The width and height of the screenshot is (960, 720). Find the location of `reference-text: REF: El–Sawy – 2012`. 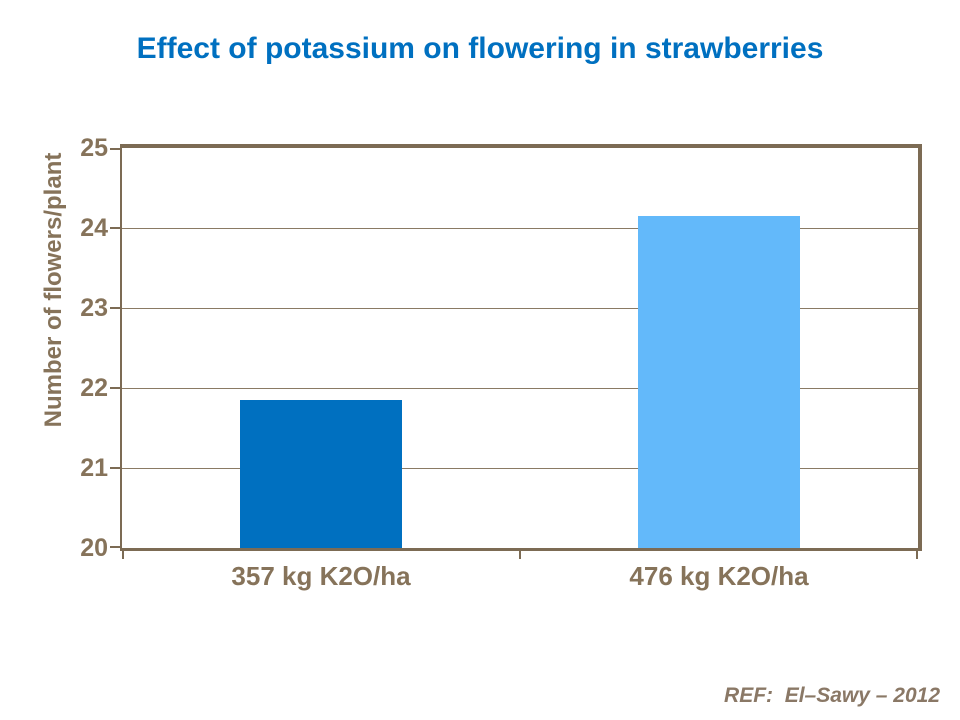

reference-text: REF: El–Sawy – 2012 is located at coordinates (832, 695).